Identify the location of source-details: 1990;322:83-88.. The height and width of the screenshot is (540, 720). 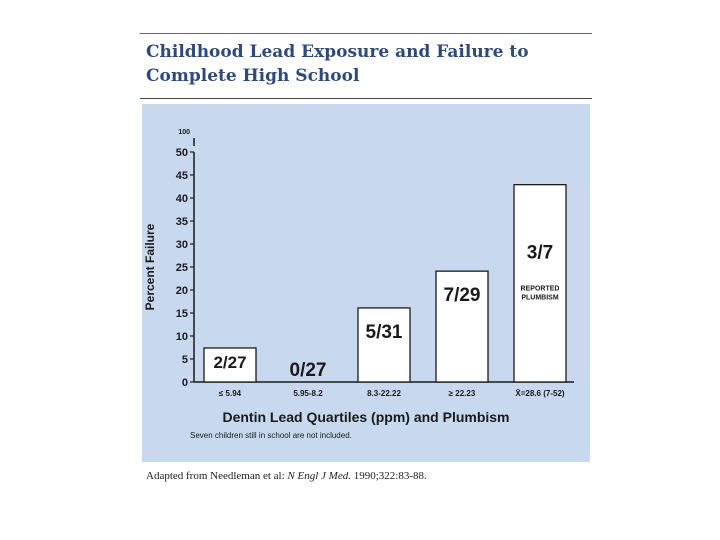
(390, 476).